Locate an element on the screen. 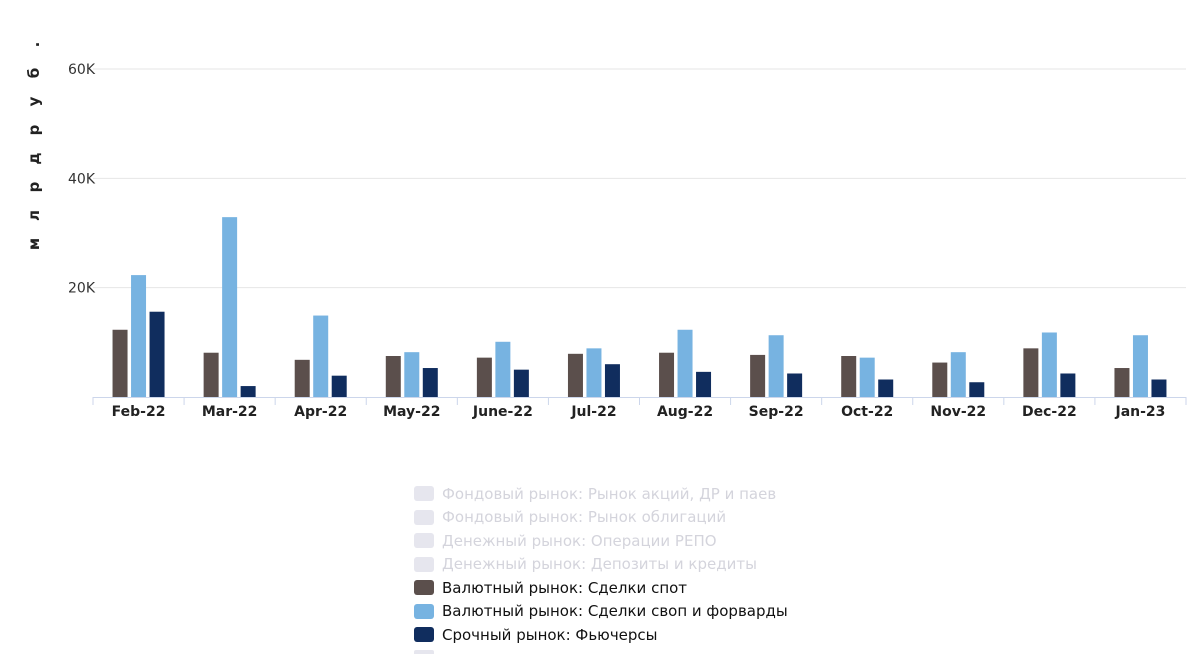  legend-item: Валютный рынок: Сделки своп и форварды is located at coordinates (714, 612).